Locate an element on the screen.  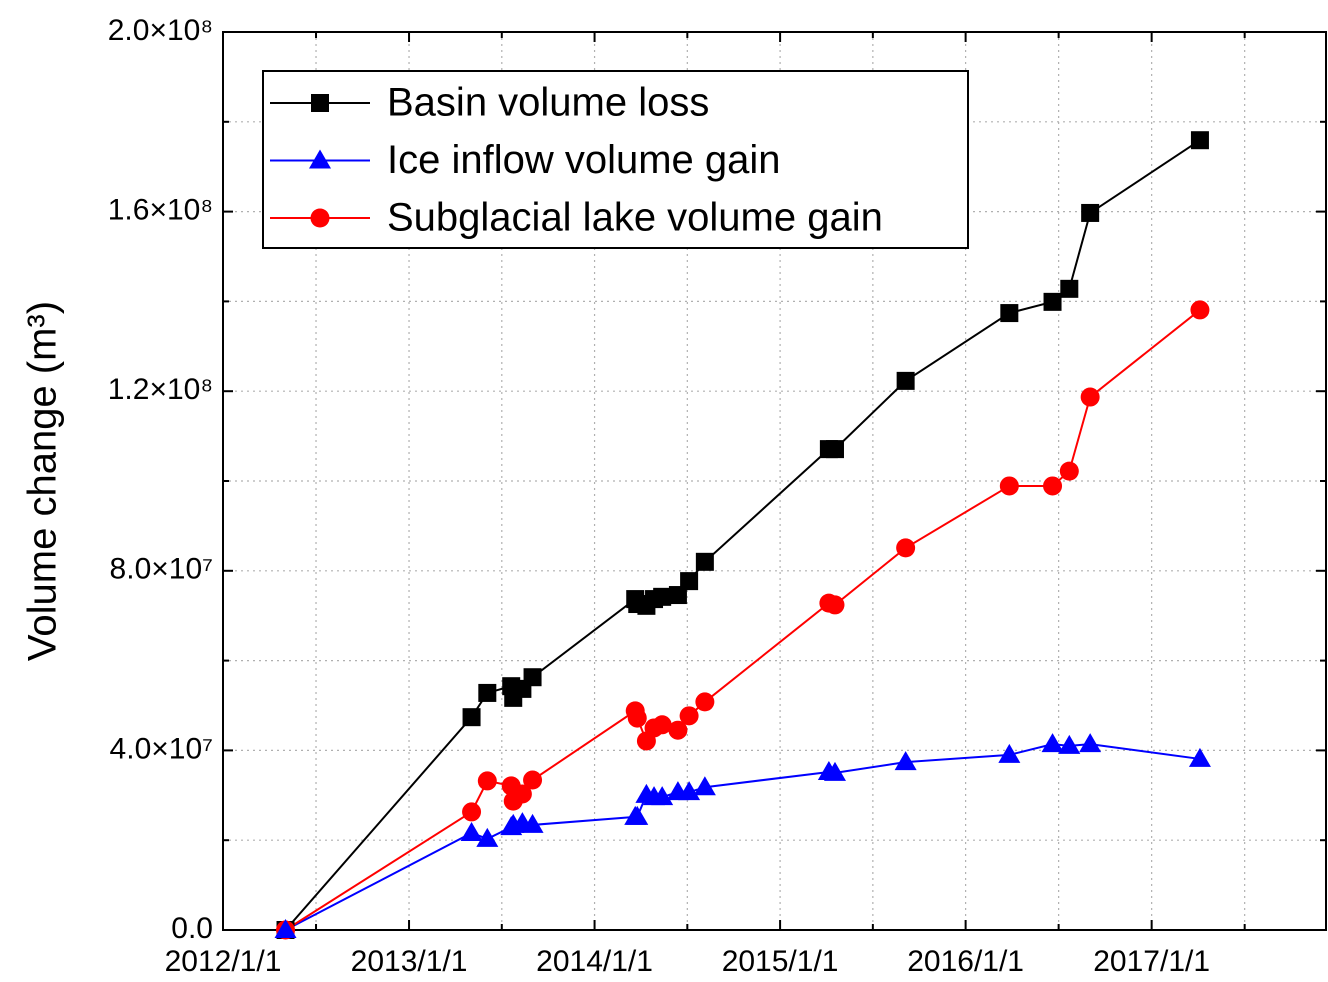
x-tick-label: 2015/1/1 is located at coordinates (780, 961).